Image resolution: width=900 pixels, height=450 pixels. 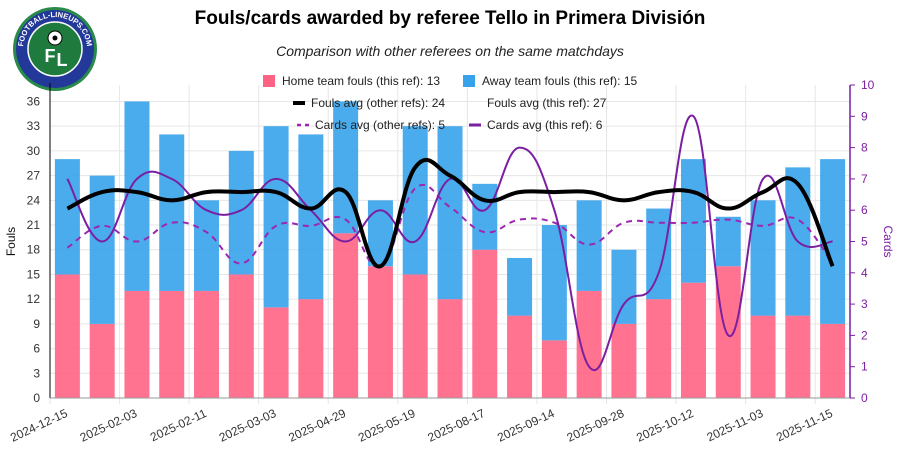 What do you see at coordinates (39, 425) in the screenshot?
I see `x-tick-label: 2024-12-15` at bounding box center [39, 425].